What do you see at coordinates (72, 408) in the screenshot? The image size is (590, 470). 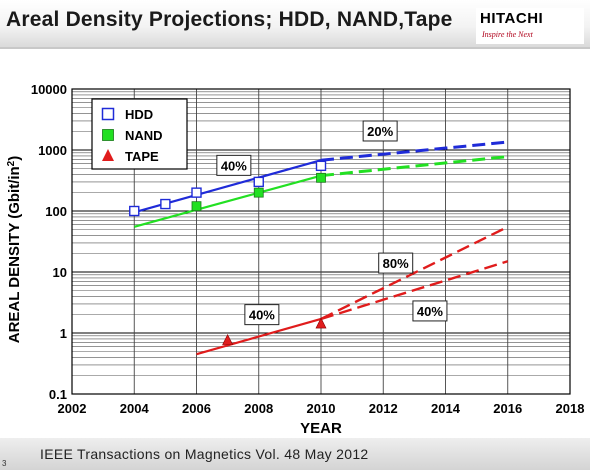 I see `x-tick-label: 2002` at bounding box center [72, 408].